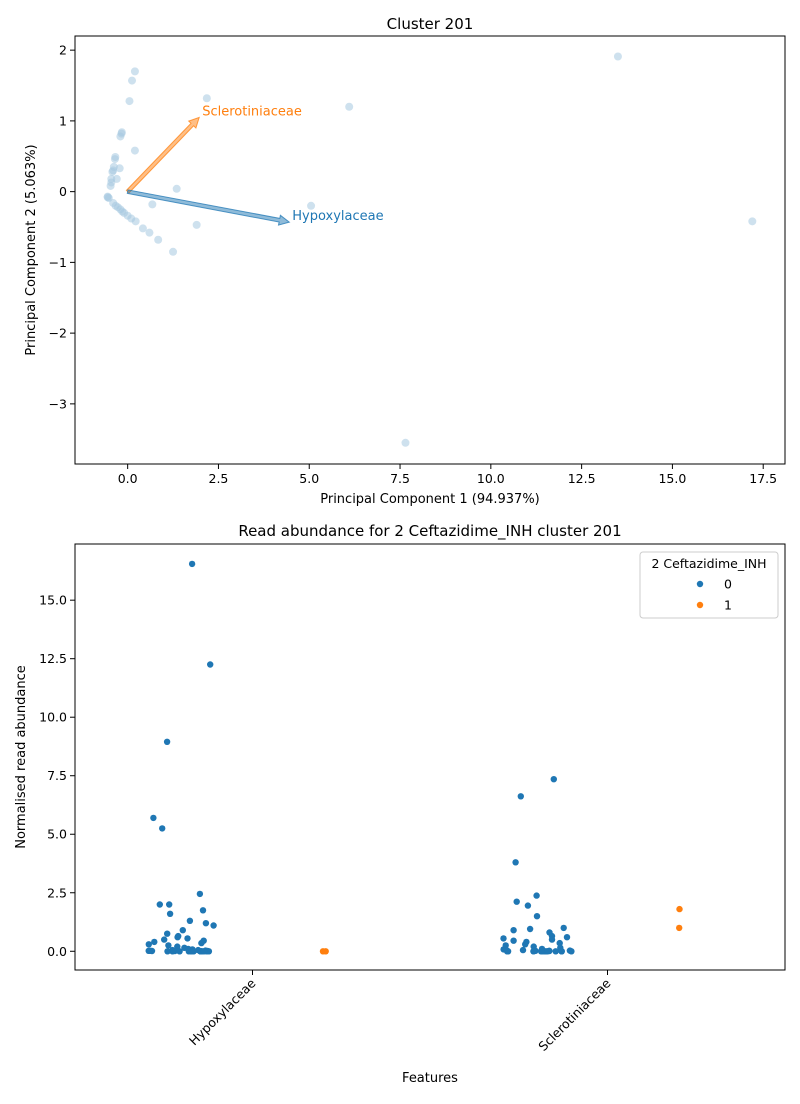 The width and height of the screenshot is (800, 1104). Describe the element at coordinates (53, 658) in the screenshot. I see `strip-y-tick-label: 12.5` at that location.